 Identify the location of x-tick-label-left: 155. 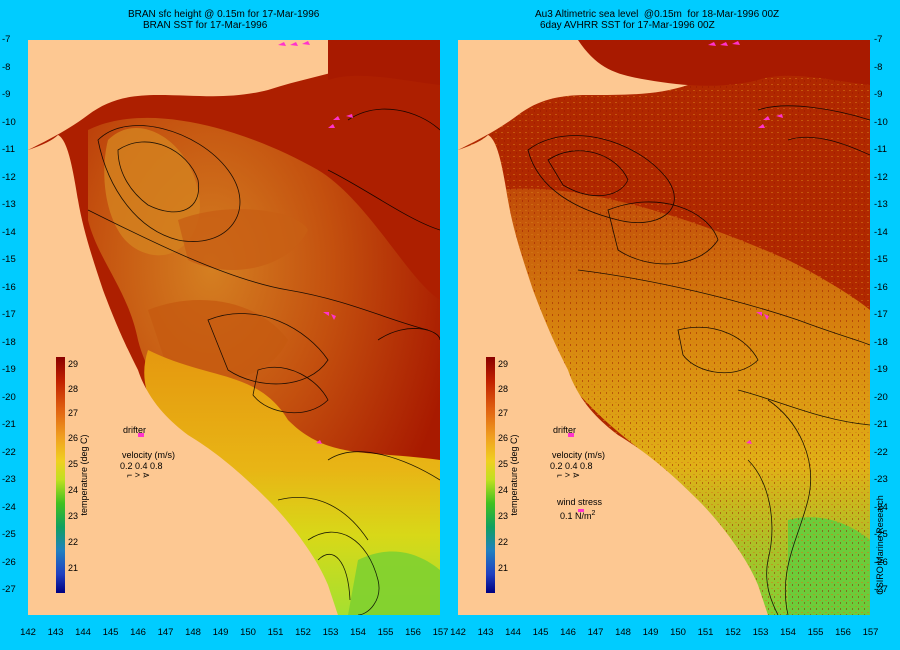
(385, 632).